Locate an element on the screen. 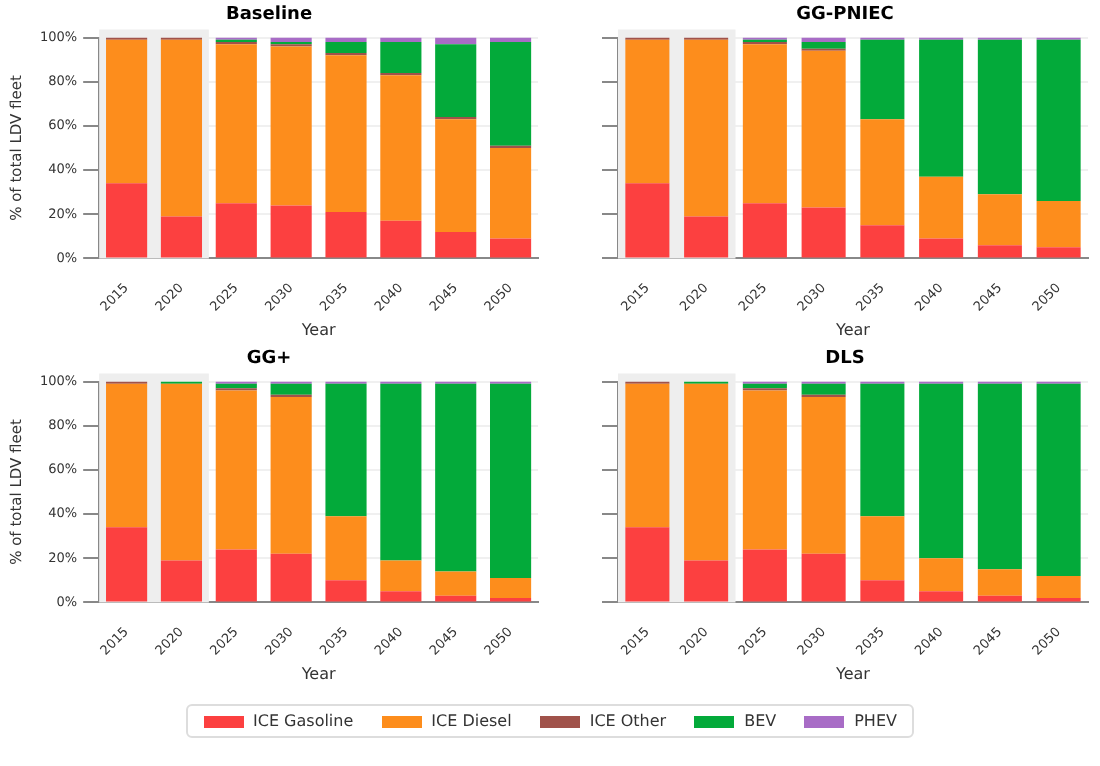 Image resolution: width=1100 pixels, height=766 pixels. legend-label: PHEV is located at coordinates (875, 721).